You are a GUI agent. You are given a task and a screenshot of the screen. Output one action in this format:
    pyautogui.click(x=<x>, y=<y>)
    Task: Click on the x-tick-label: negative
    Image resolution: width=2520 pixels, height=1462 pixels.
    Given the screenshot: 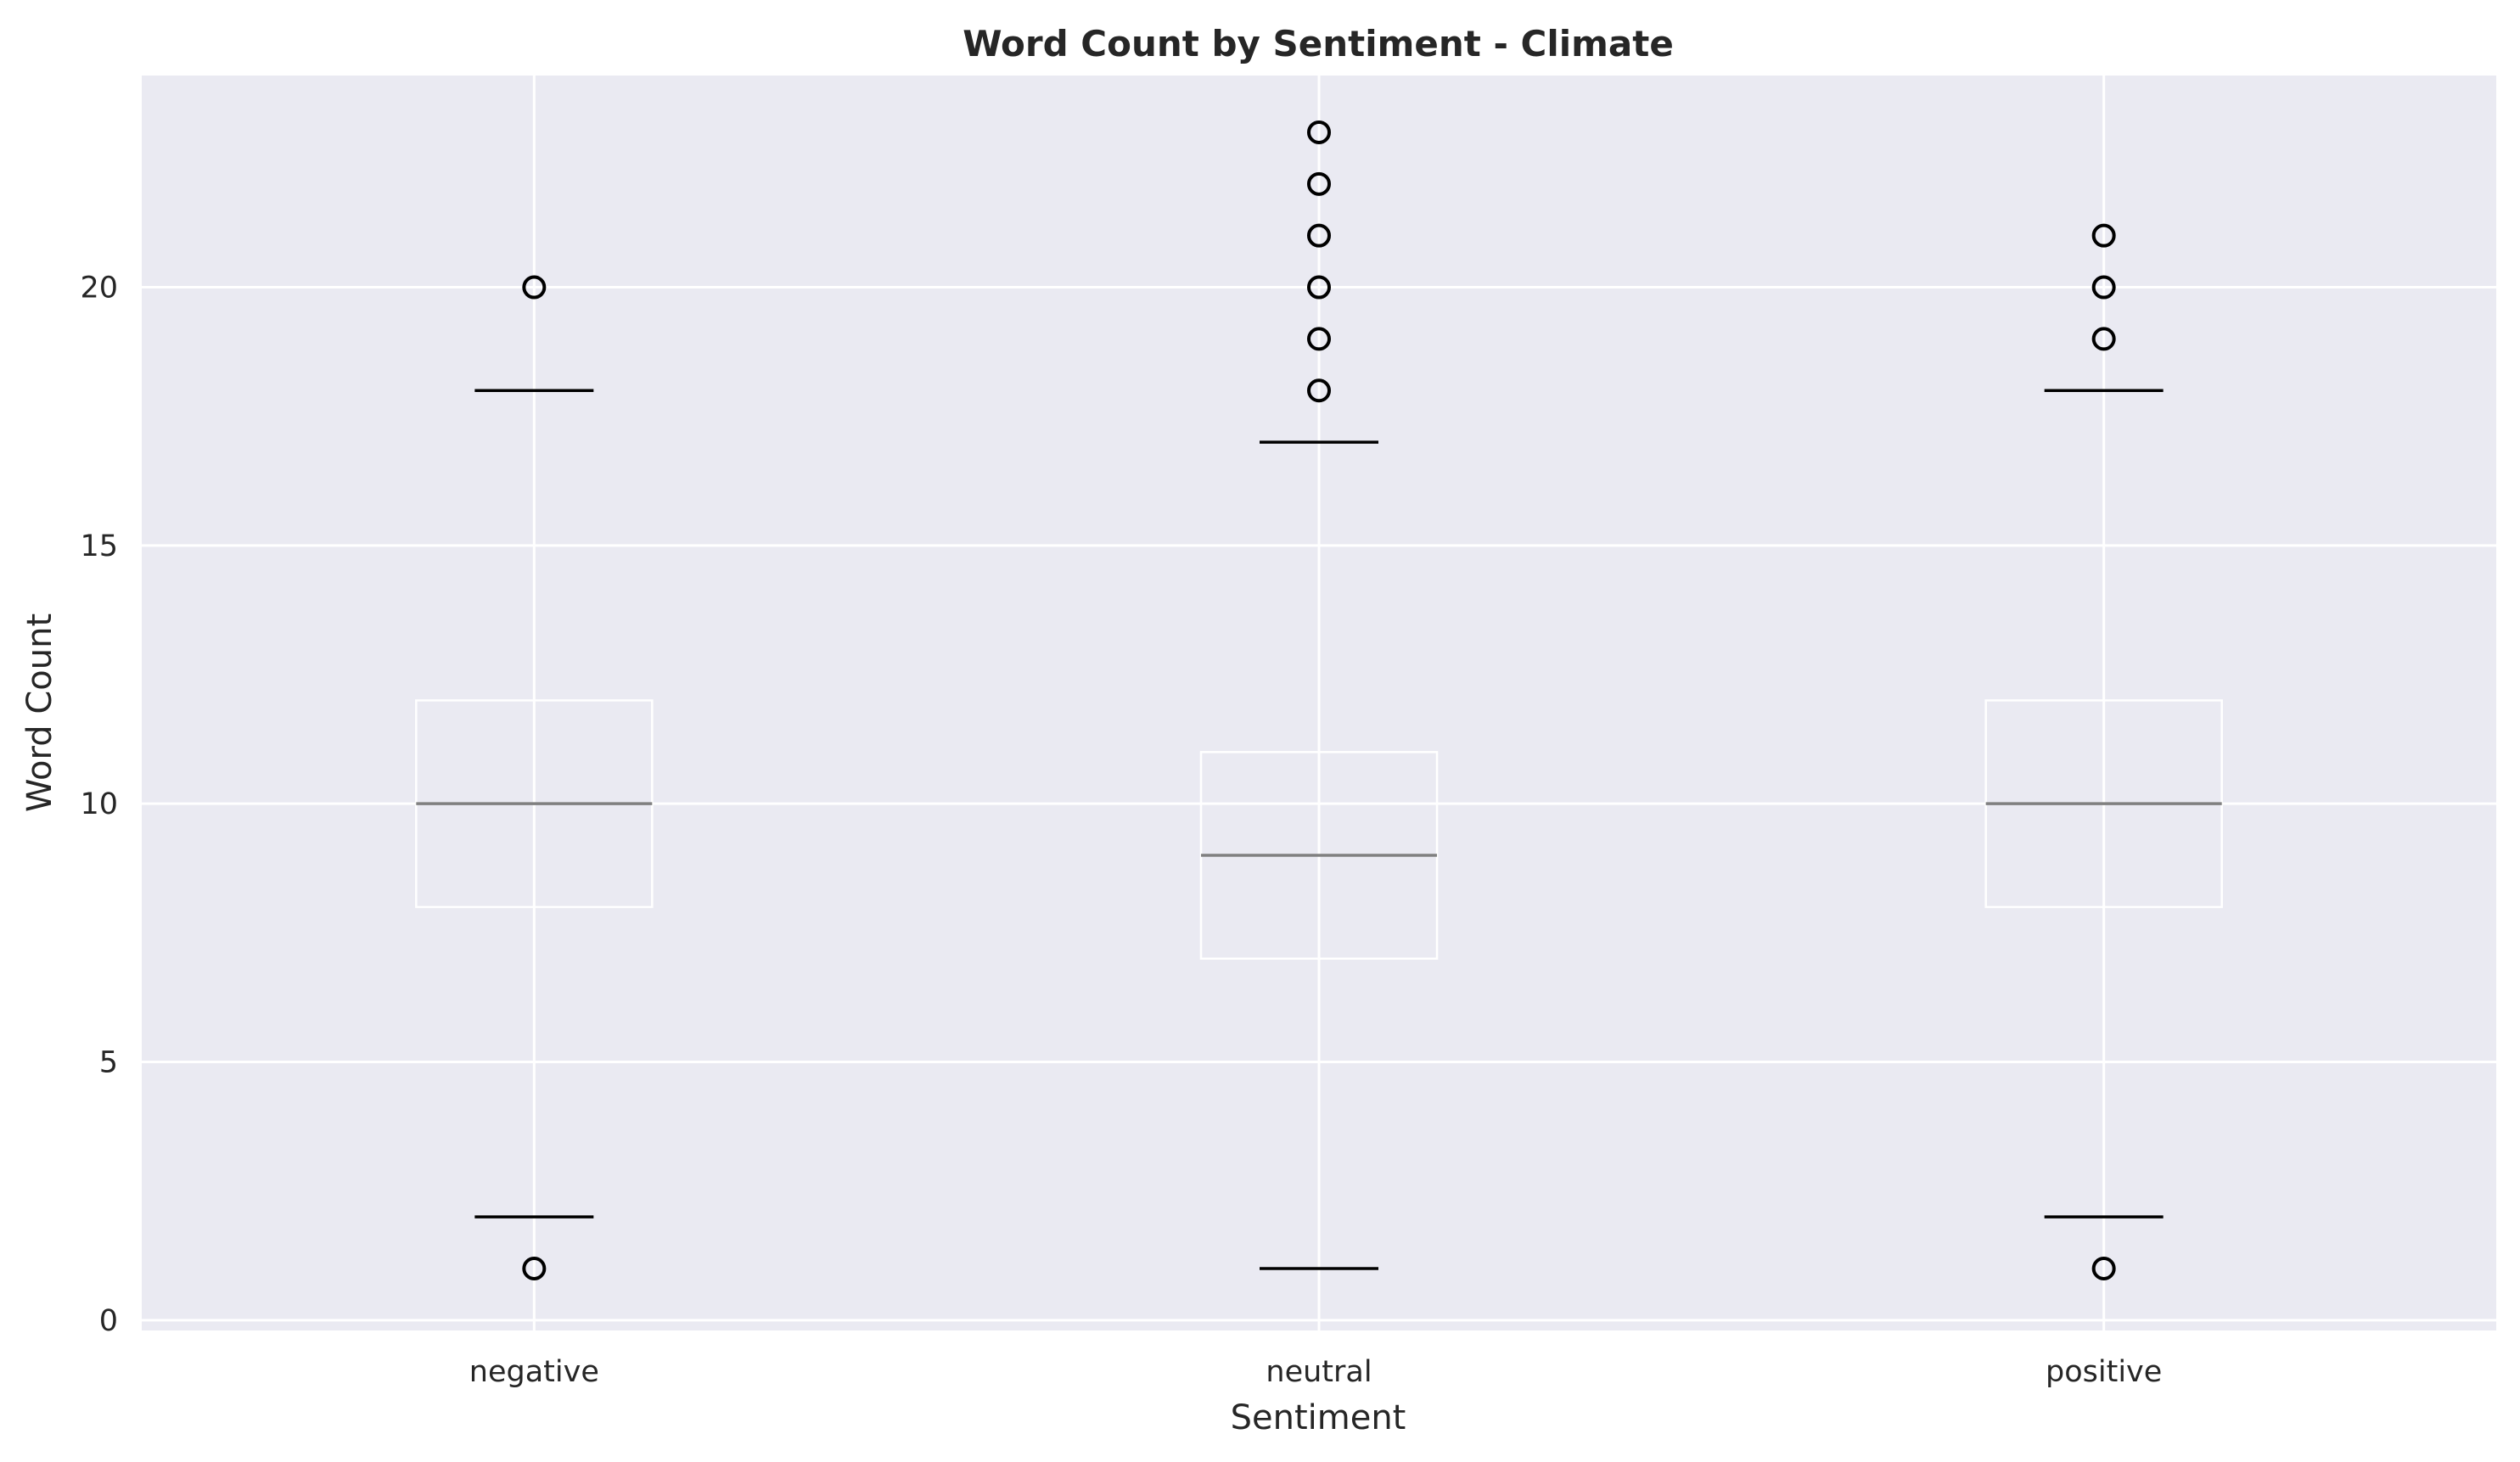 What is the action you would take?
    pyautogui.click(x=534, y=1372)
    